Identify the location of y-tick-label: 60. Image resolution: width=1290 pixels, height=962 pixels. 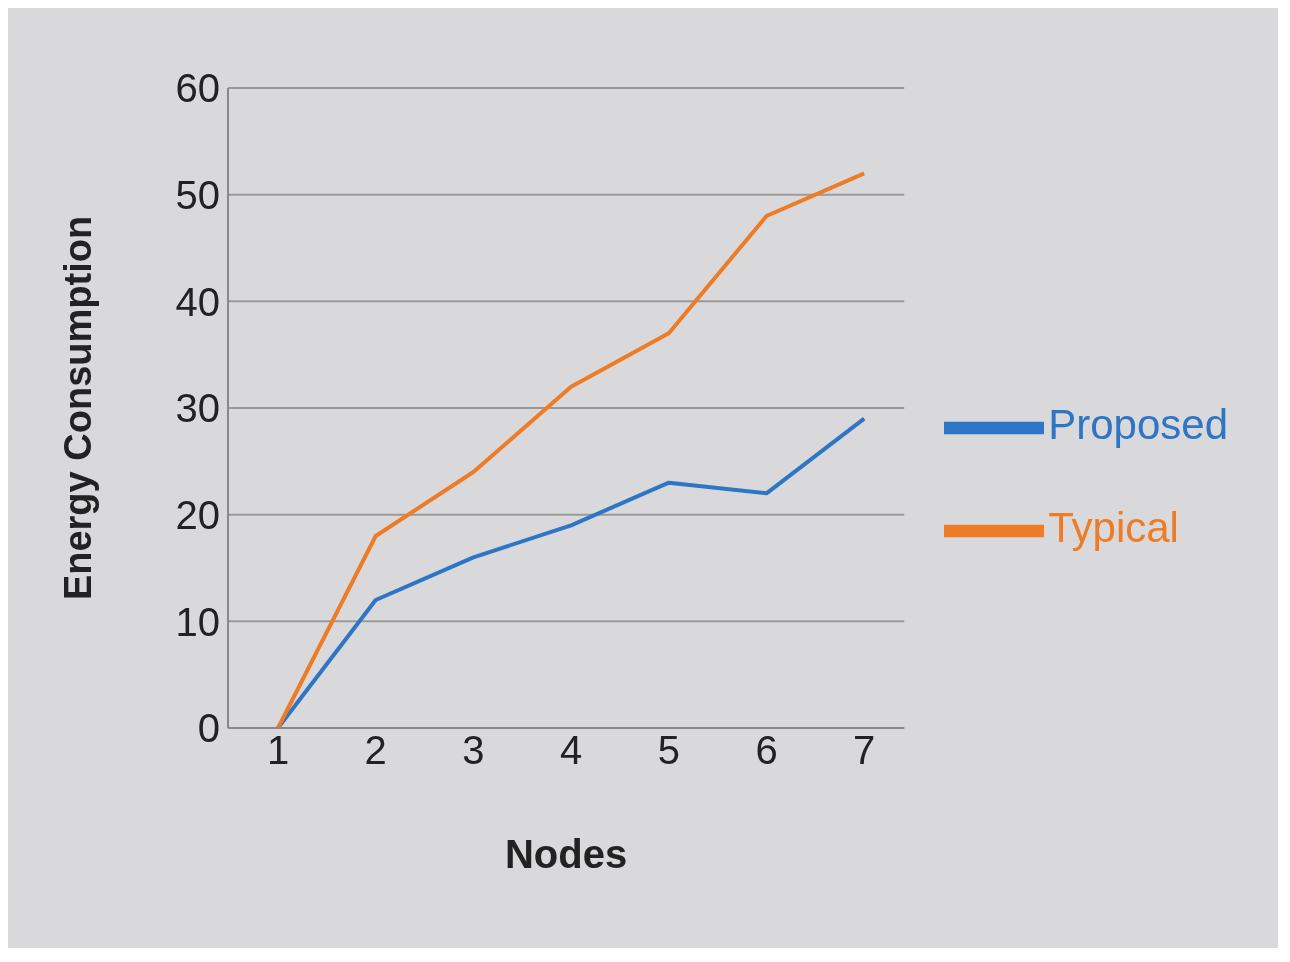
(197, 88).